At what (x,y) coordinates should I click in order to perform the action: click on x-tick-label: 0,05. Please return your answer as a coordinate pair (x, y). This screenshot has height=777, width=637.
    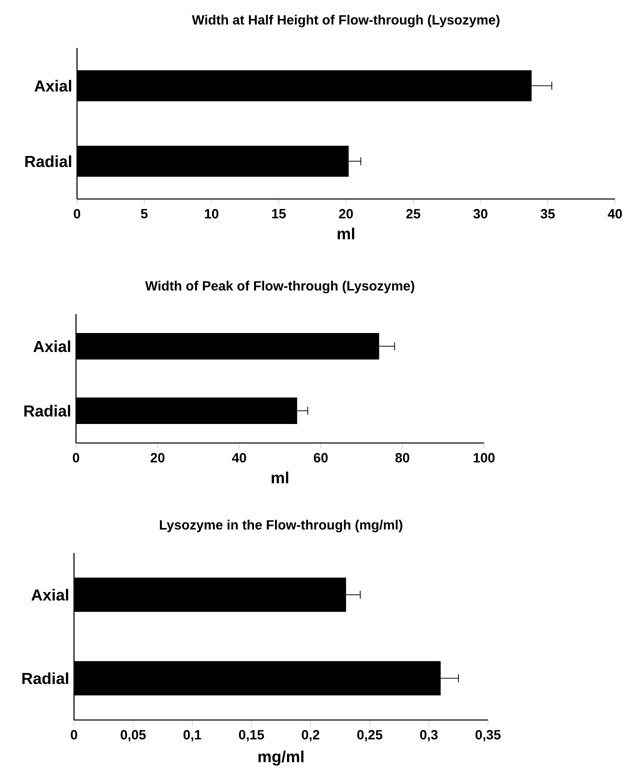
    Looking at the image, I should click on (133, 736).